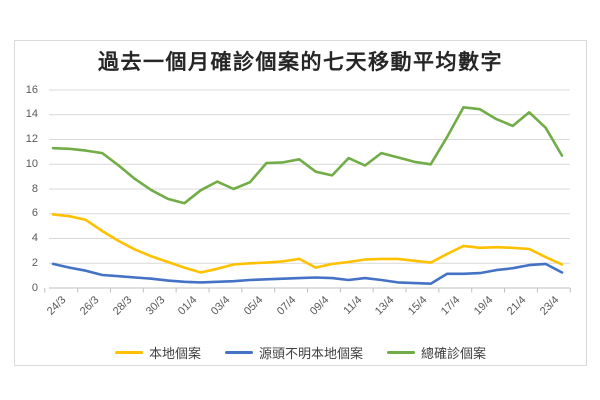  I want to click on legend-item-local-cases: 本地個案, so click(157, 352).